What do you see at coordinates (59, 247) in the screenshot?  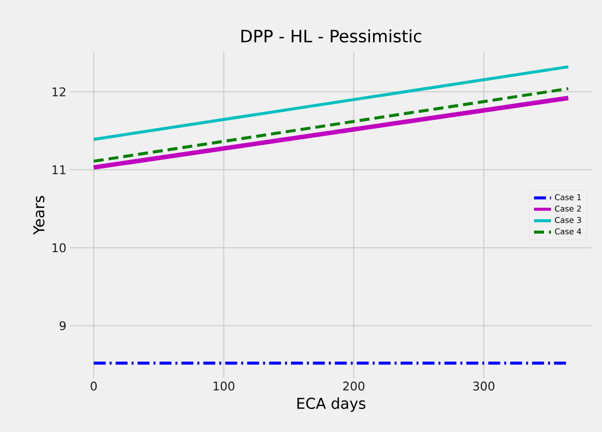 I see `y-tick-label: 10` at bounding box center [59, 247].